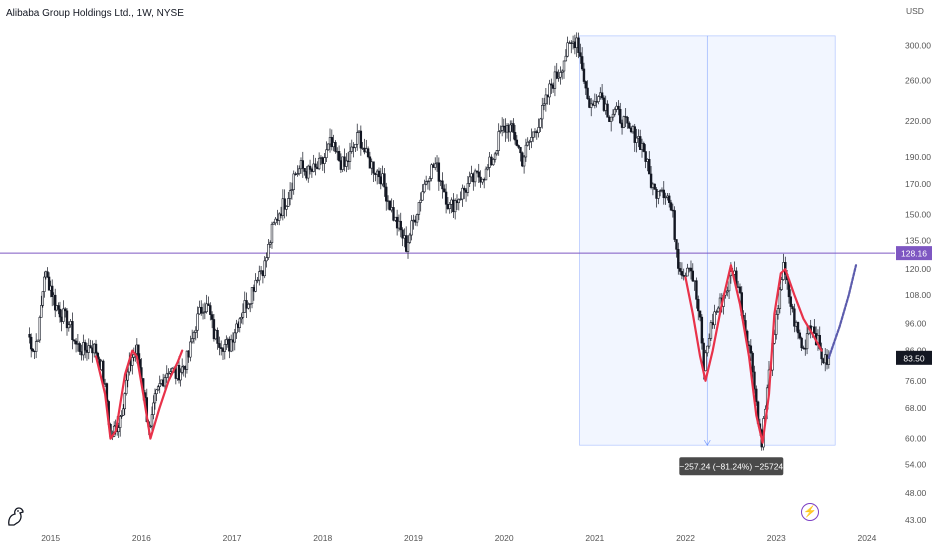  I want to click on y-tick-label: 108.00, so click(918, 295).